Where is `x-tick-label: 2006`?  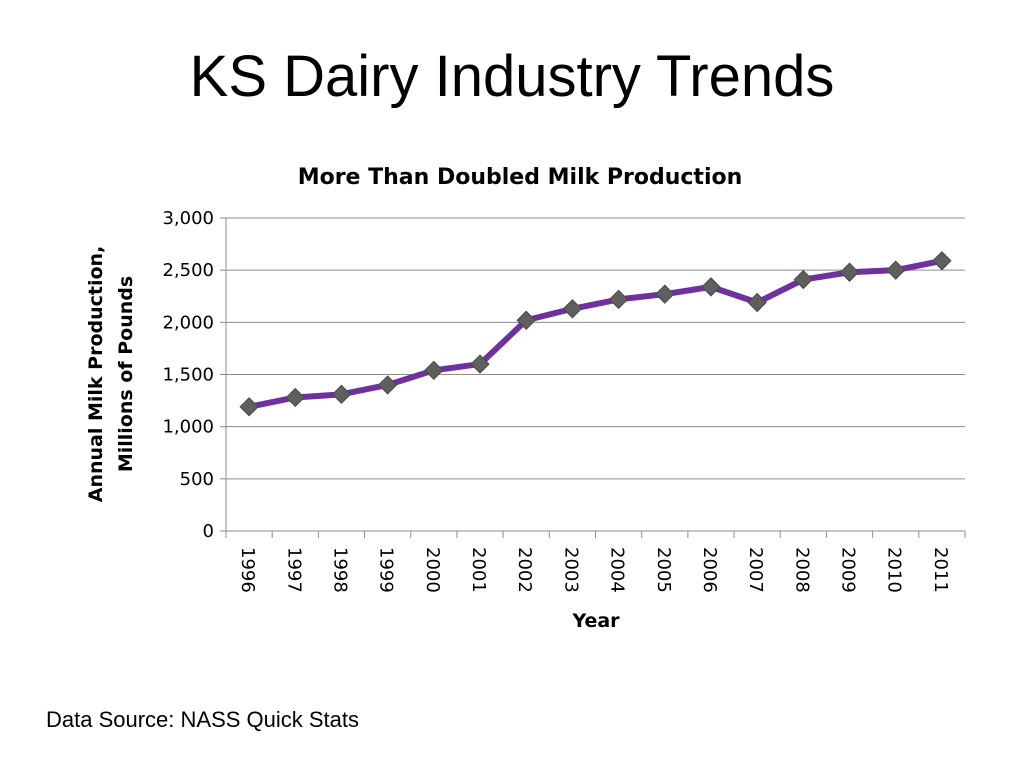
x-tick-label: 2006 is located at coordinates (709, 570).